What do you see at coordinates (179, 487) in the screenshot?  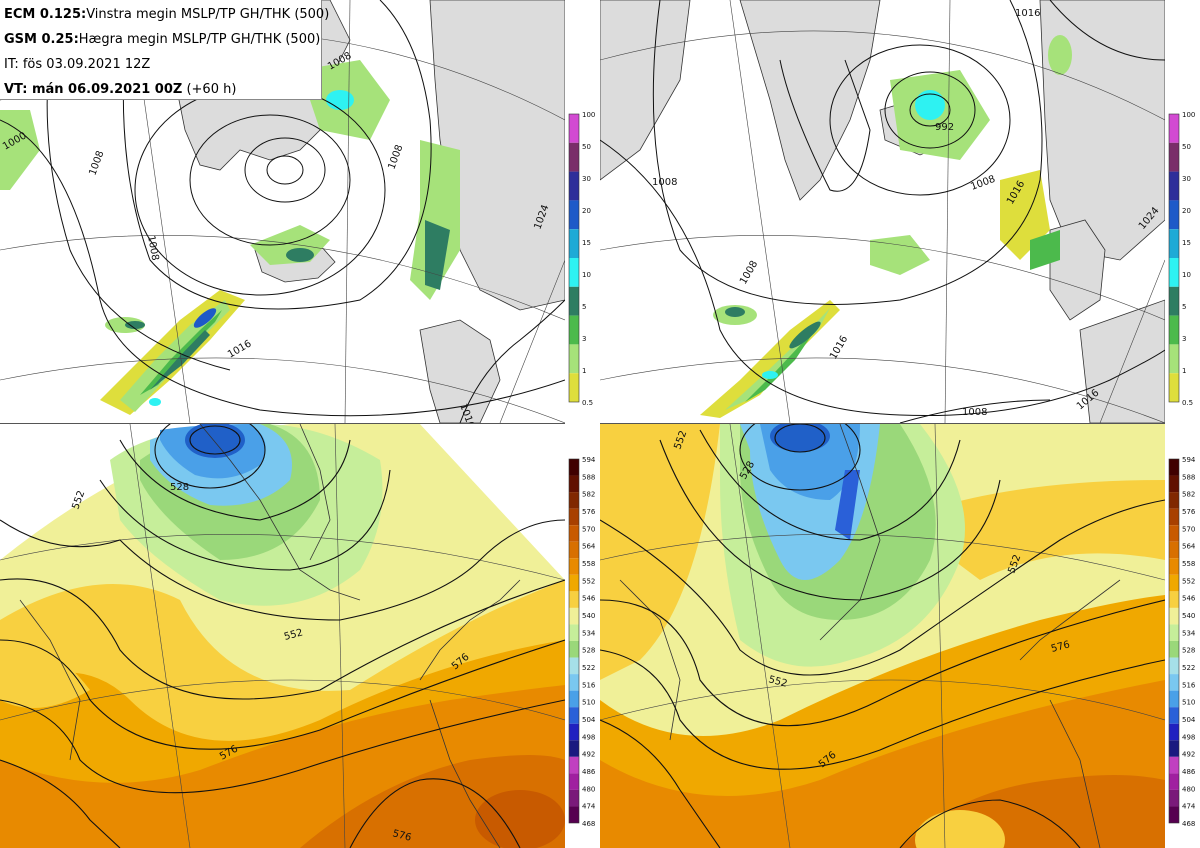 I see `svg-text: 528` at bounding box center [179, 487].